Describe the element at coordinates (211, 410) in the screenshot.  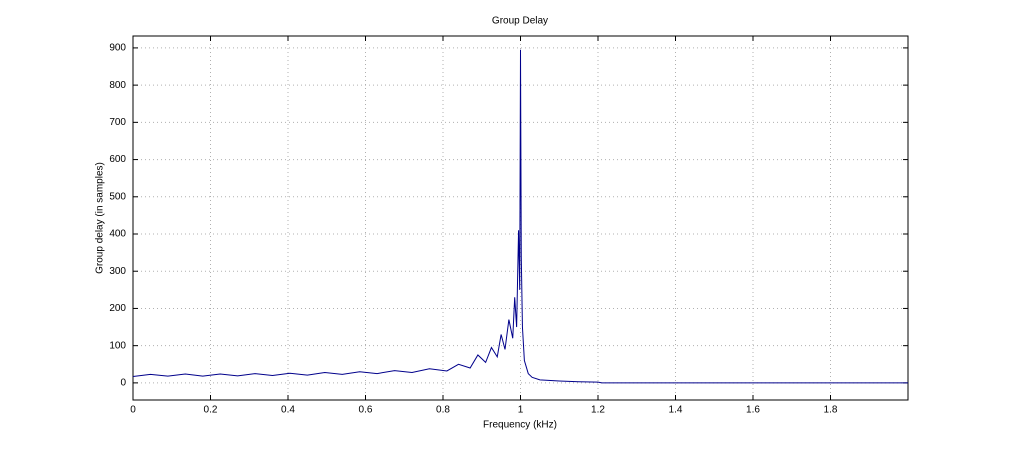
I see `x-tick-label: 0.2` at that location.